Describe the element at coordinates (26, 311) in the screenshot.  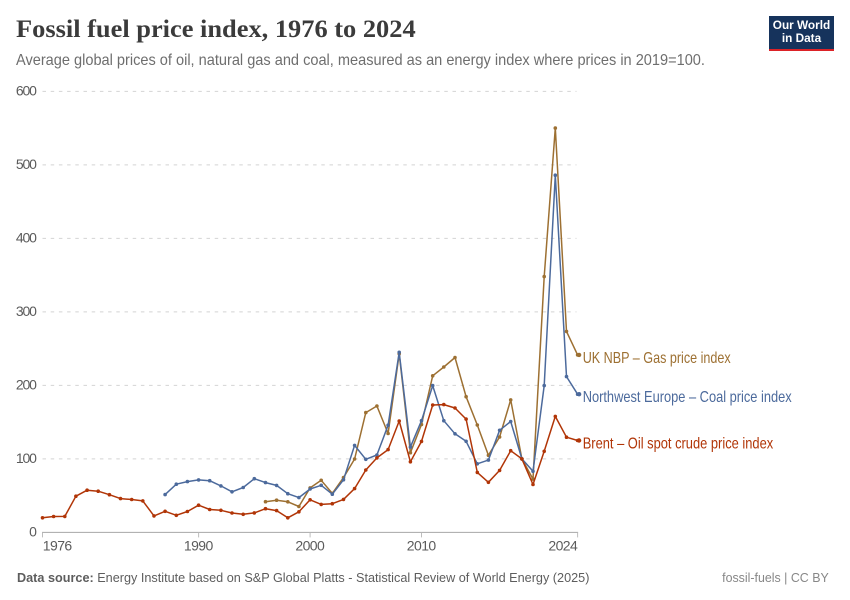
I see `svg-text: 300` at that location.